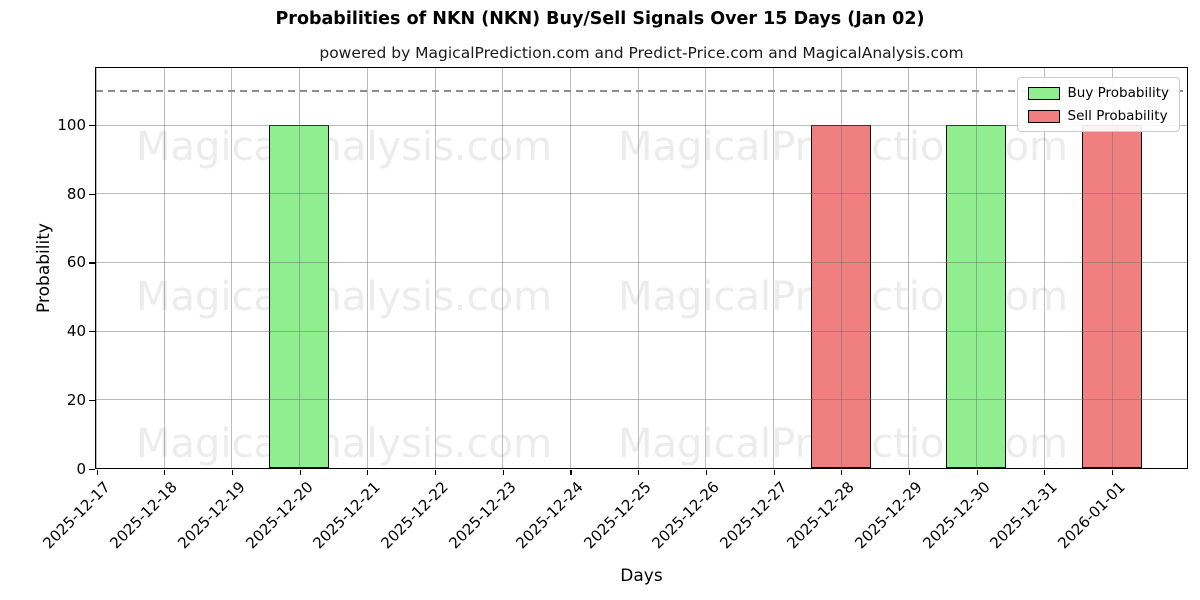 This screenshot has width=1200, height=600. I want to click on x-tick-label: 2025-12-31, so click(1024, 515).